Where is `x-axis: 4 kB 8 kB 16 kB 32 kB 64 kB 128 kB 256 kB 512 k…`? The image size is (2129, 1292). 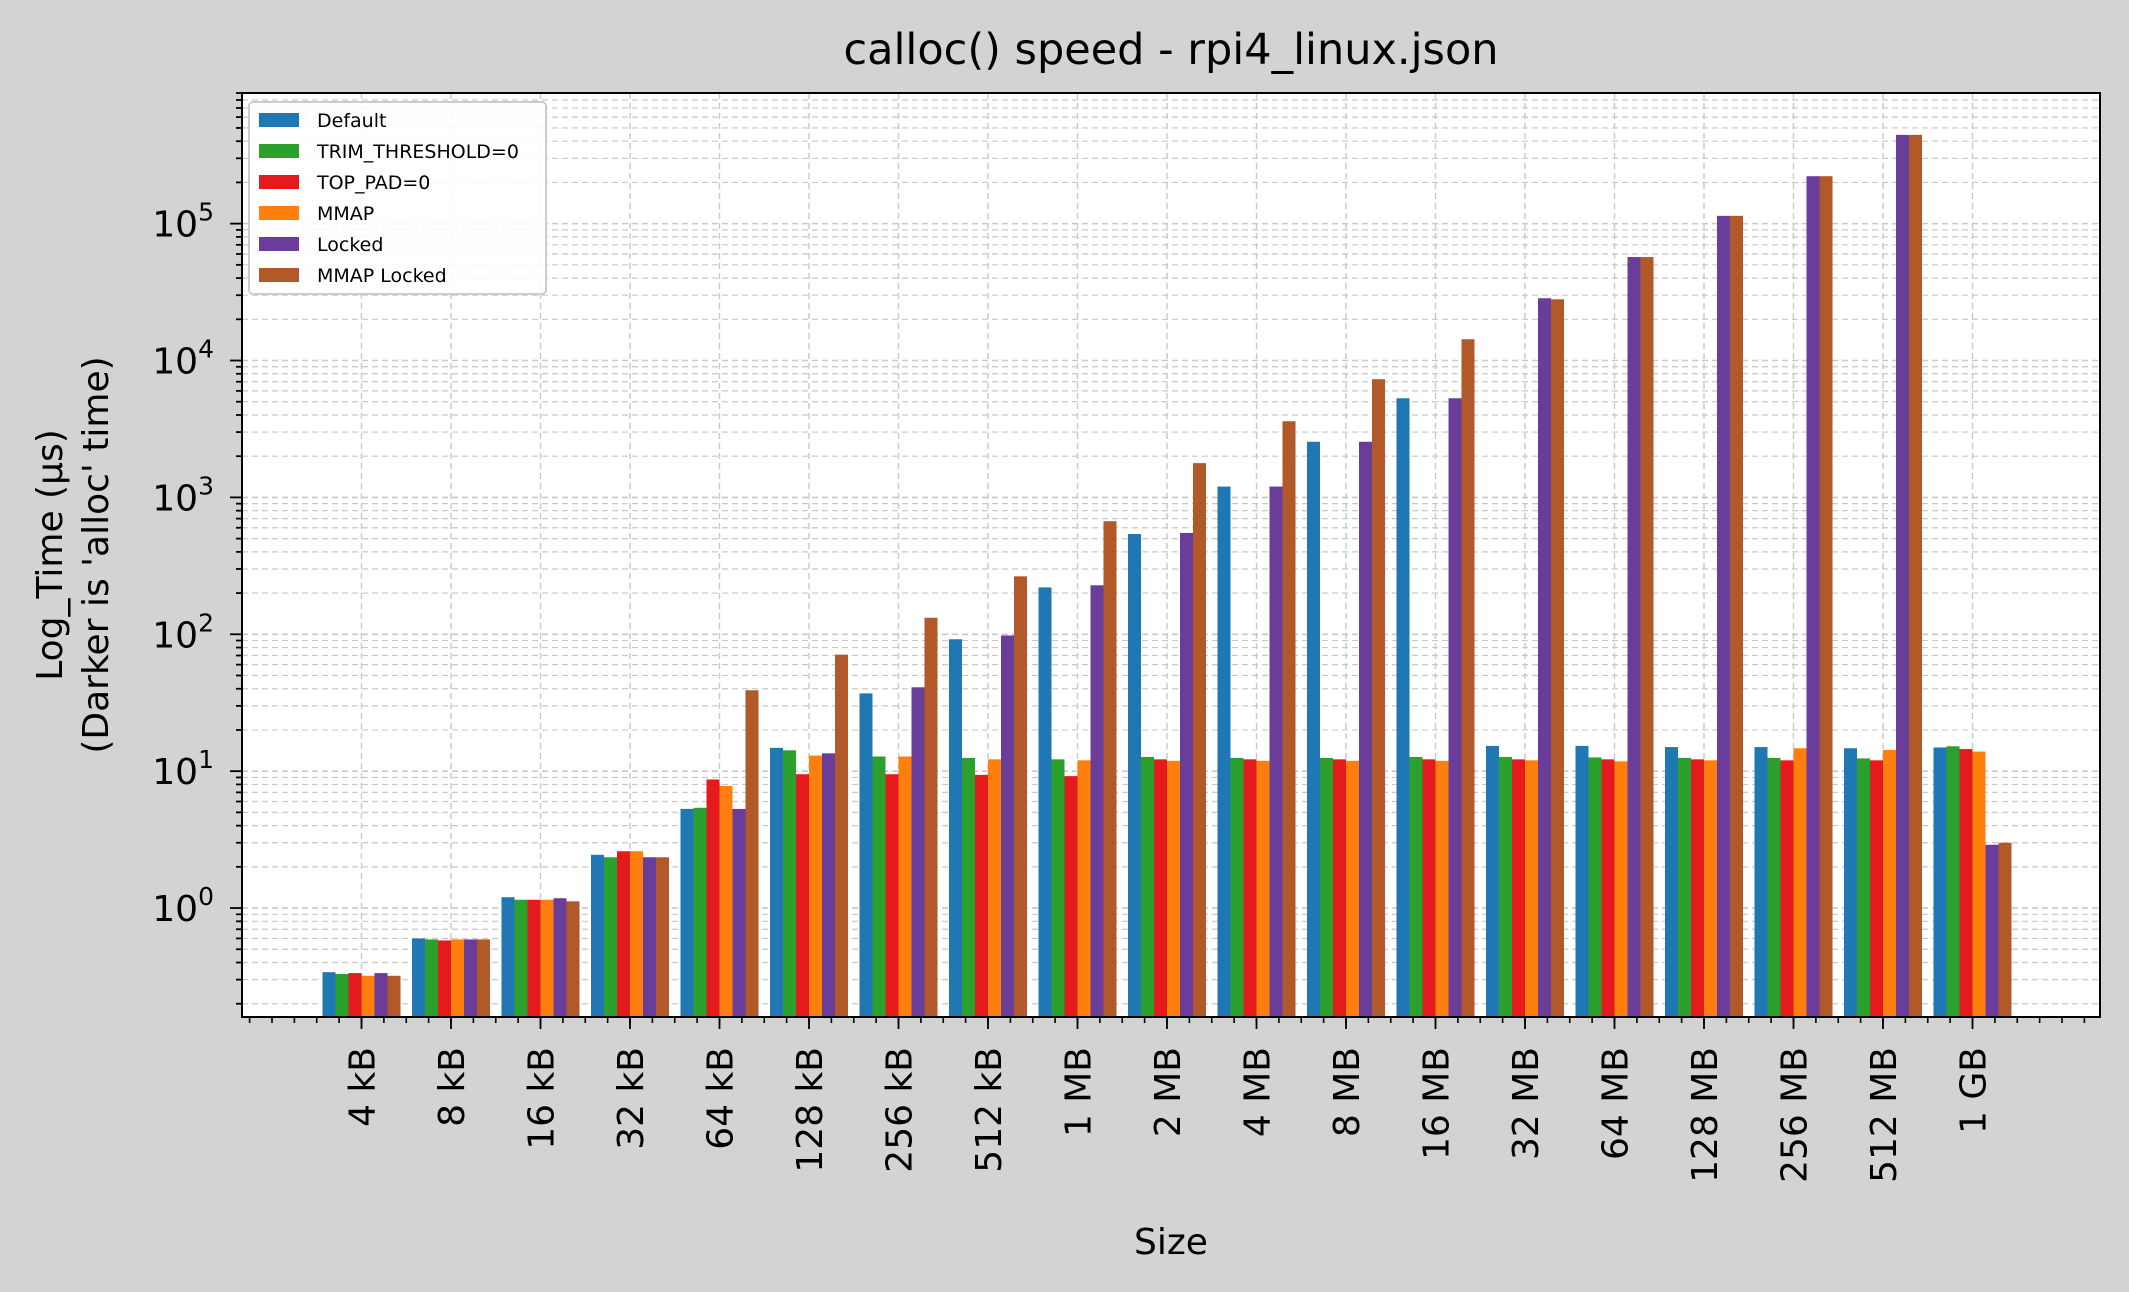 x-axis: 4 kB 8 kB 16 kB 32 kB 64 kB 128 kB 256 kB 512 k… is located at coordinates (1167, 1100).